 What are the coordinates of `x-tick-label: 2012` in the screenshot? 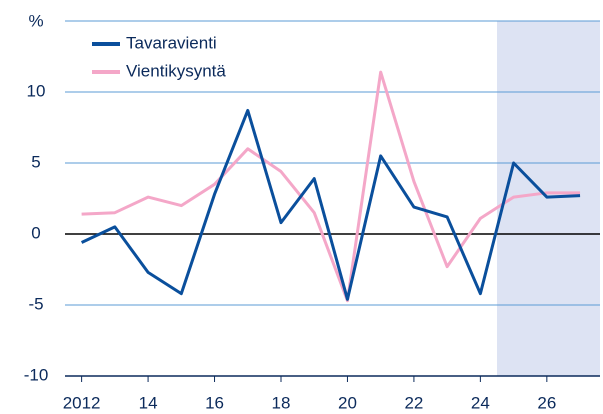 It's located at (82, 402).